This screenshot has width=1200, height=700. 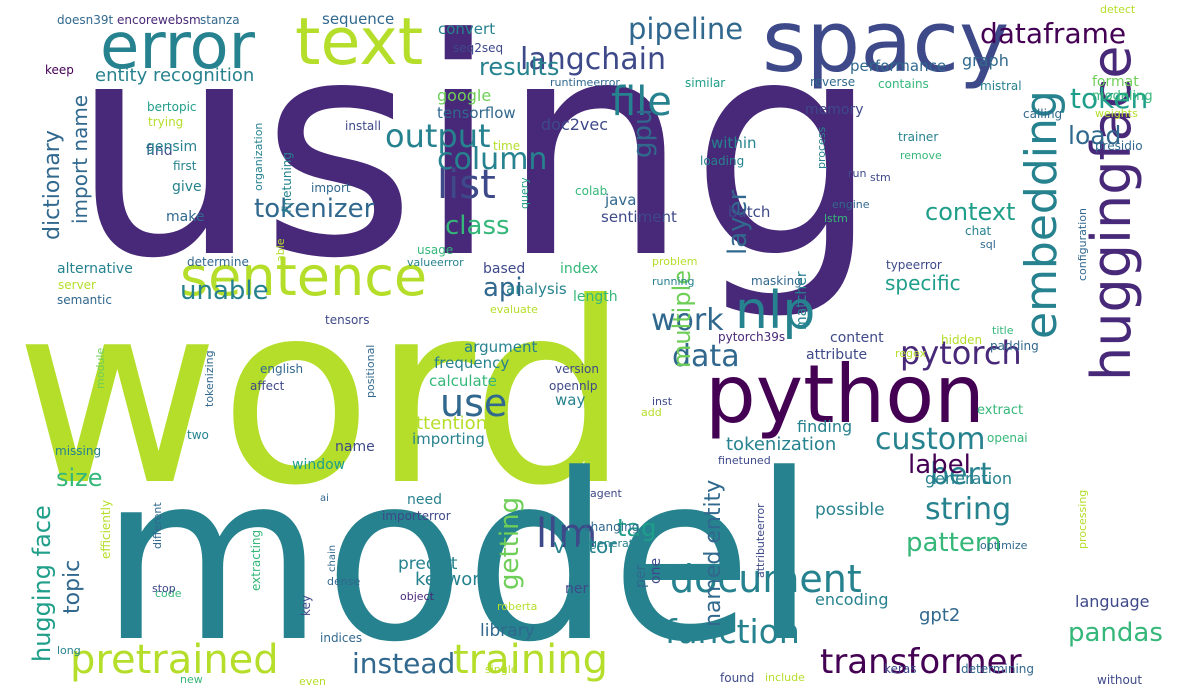 What do you see at coordinates (577, 369) in the screenshot?
I see `cloud-word: version` at bounding box center [577, 369].